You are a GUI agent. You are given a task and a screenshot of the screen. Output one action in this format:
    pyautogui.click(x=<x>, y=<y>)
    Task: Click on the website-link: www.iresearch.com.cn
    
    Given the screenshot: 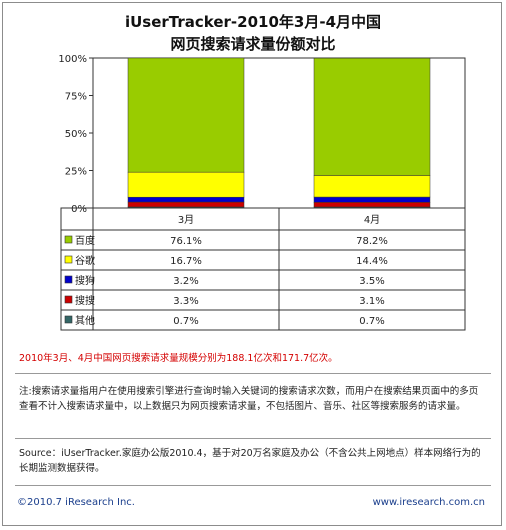 What is the action you would take?
    pyautogui.click(x=428, y=502)
    